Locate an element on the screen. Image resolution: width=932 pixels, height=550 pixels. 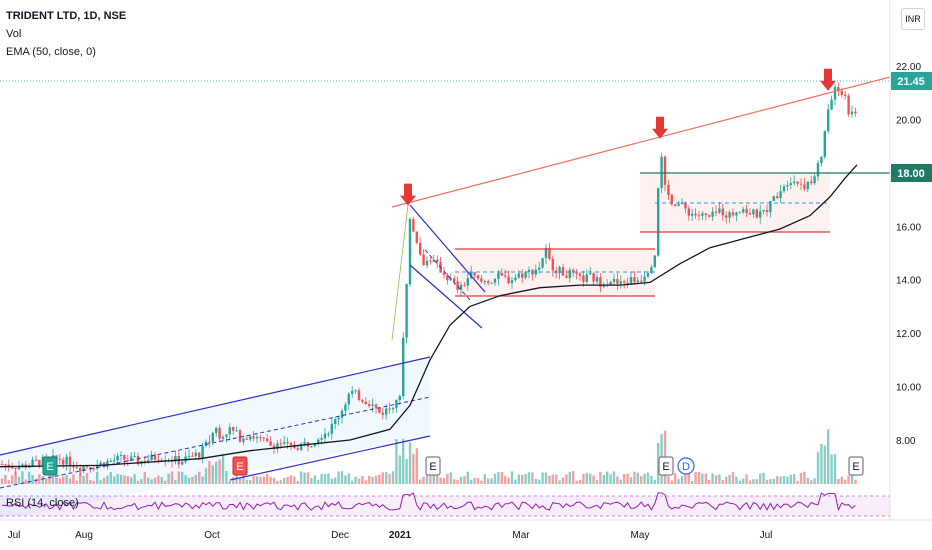
last-price-label: 21.45 is located at coordinates (911, 82).